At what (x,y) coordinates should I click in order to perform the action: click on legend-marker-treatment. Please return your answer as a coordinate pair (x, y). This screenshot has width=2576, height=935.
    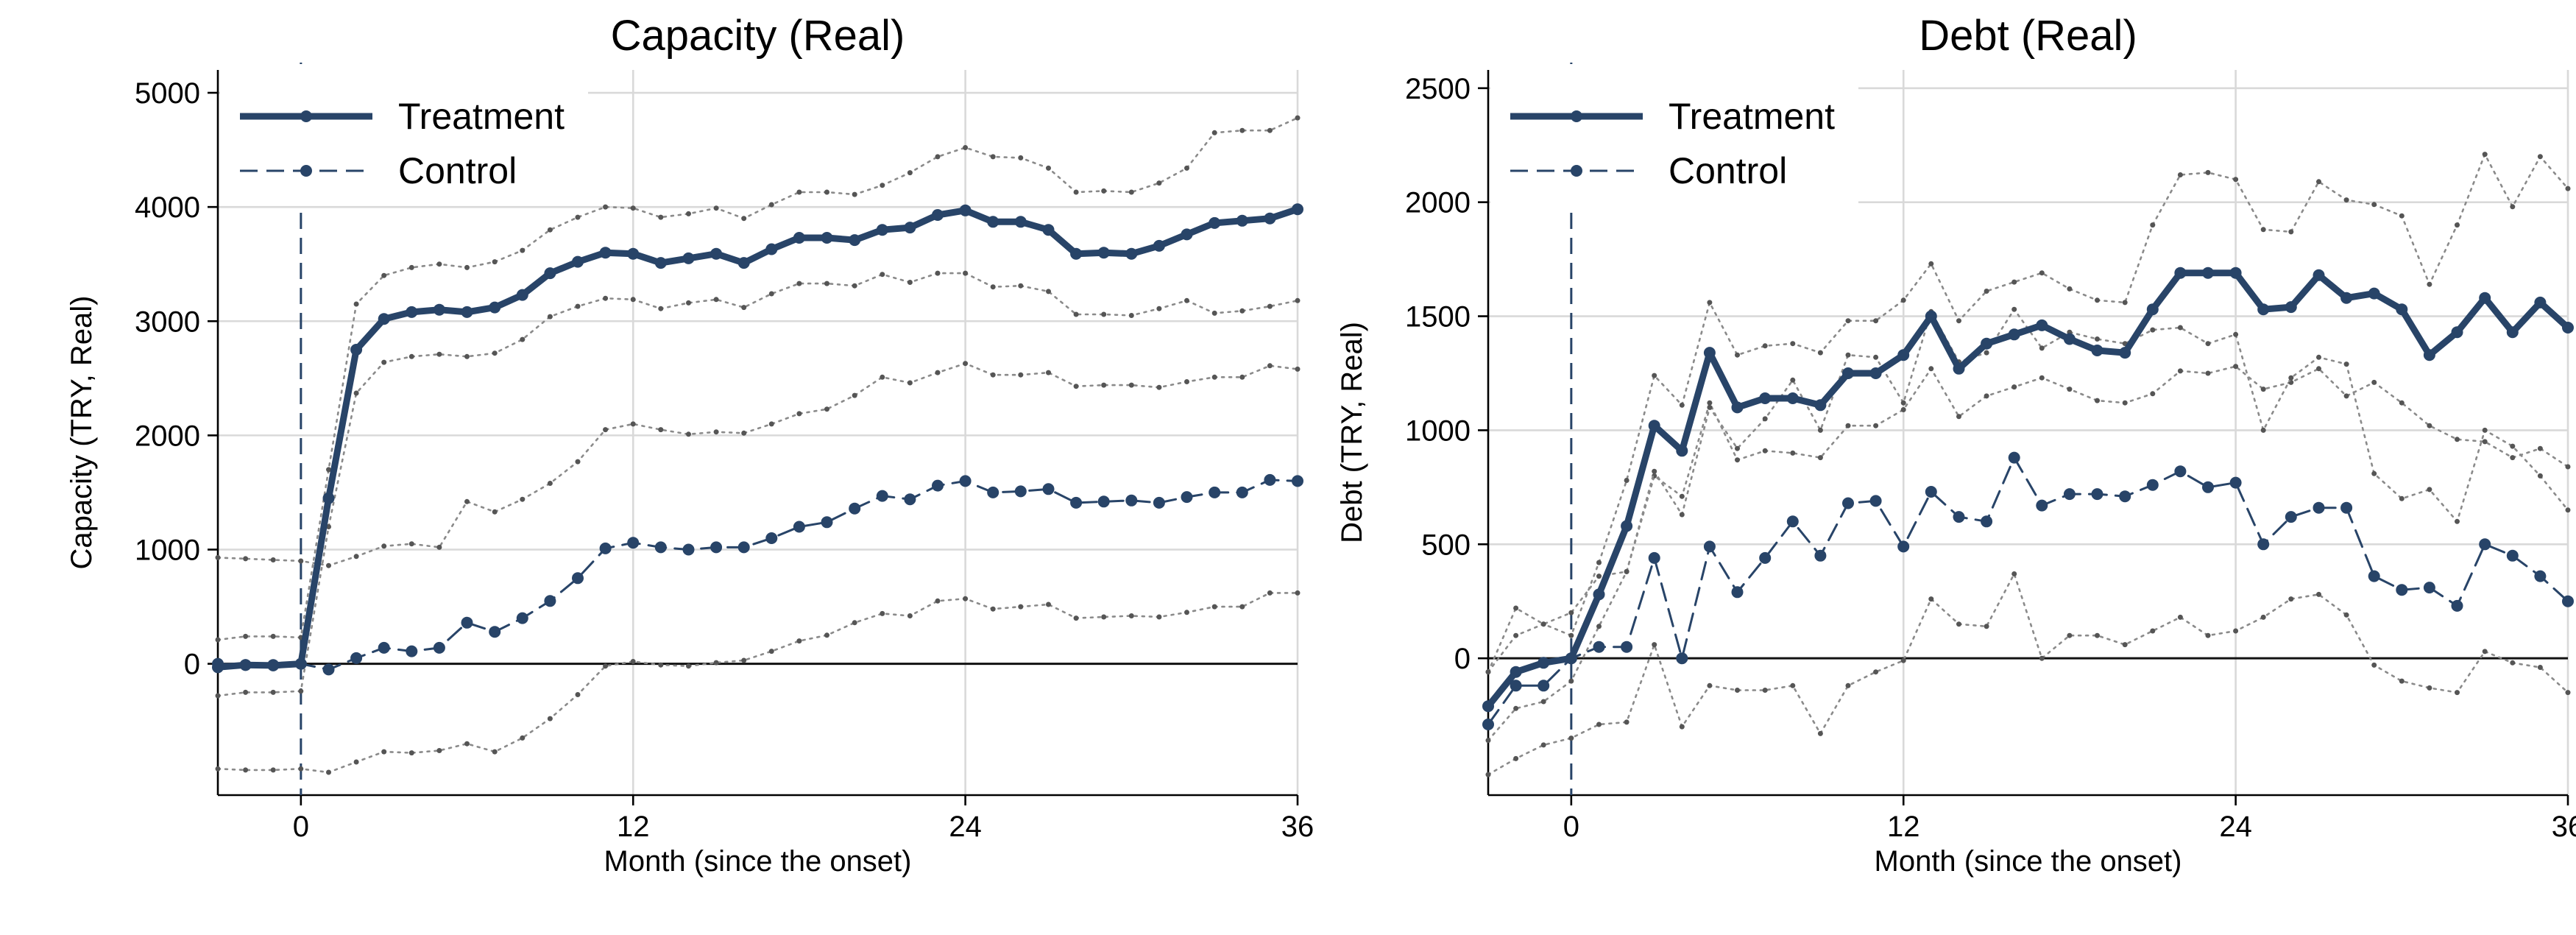
    Looking at the image, I should click on (1576, 116).